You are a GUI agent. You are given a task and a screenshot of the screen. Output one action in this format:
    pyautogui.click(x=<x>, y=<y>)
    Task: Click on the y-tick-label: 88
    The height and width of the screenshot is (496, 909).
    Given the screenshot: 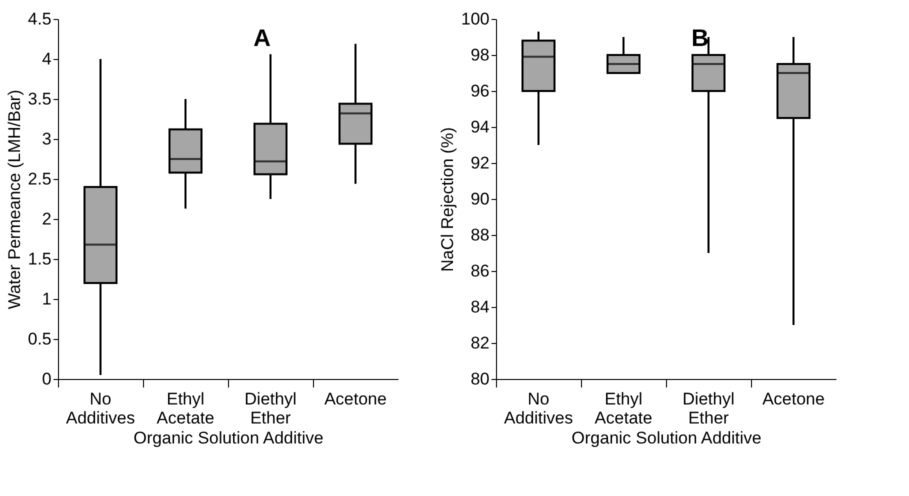 What is the action you would take?
    pyautogui.click(x=480, y=235)
    